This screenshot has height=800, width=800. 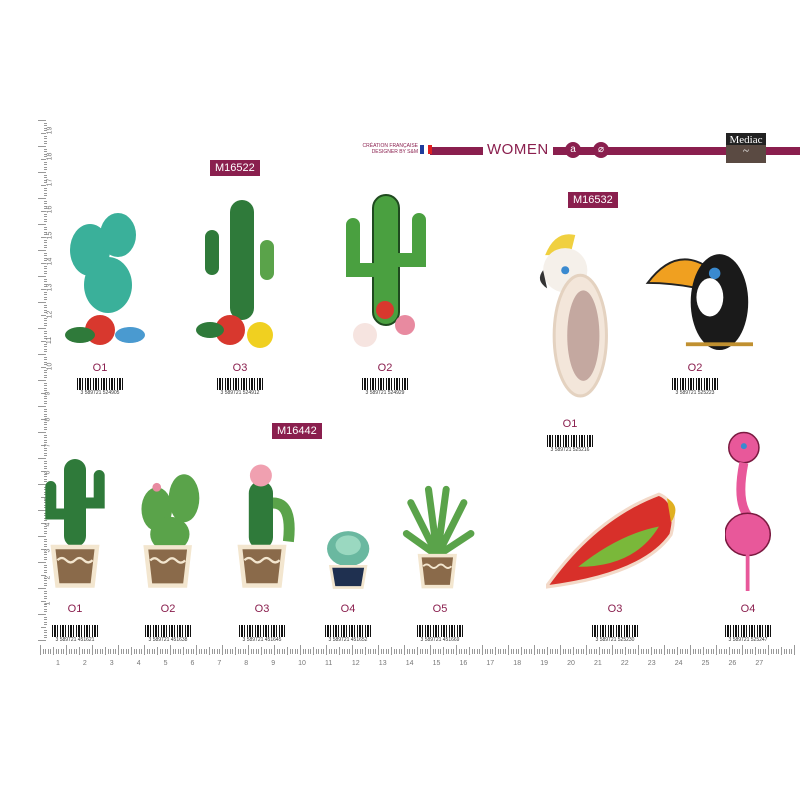 What do you see at coordinates (624, 663) in the screenshot?
I see `ruler-label: 22` at bounding box center [624, 663].